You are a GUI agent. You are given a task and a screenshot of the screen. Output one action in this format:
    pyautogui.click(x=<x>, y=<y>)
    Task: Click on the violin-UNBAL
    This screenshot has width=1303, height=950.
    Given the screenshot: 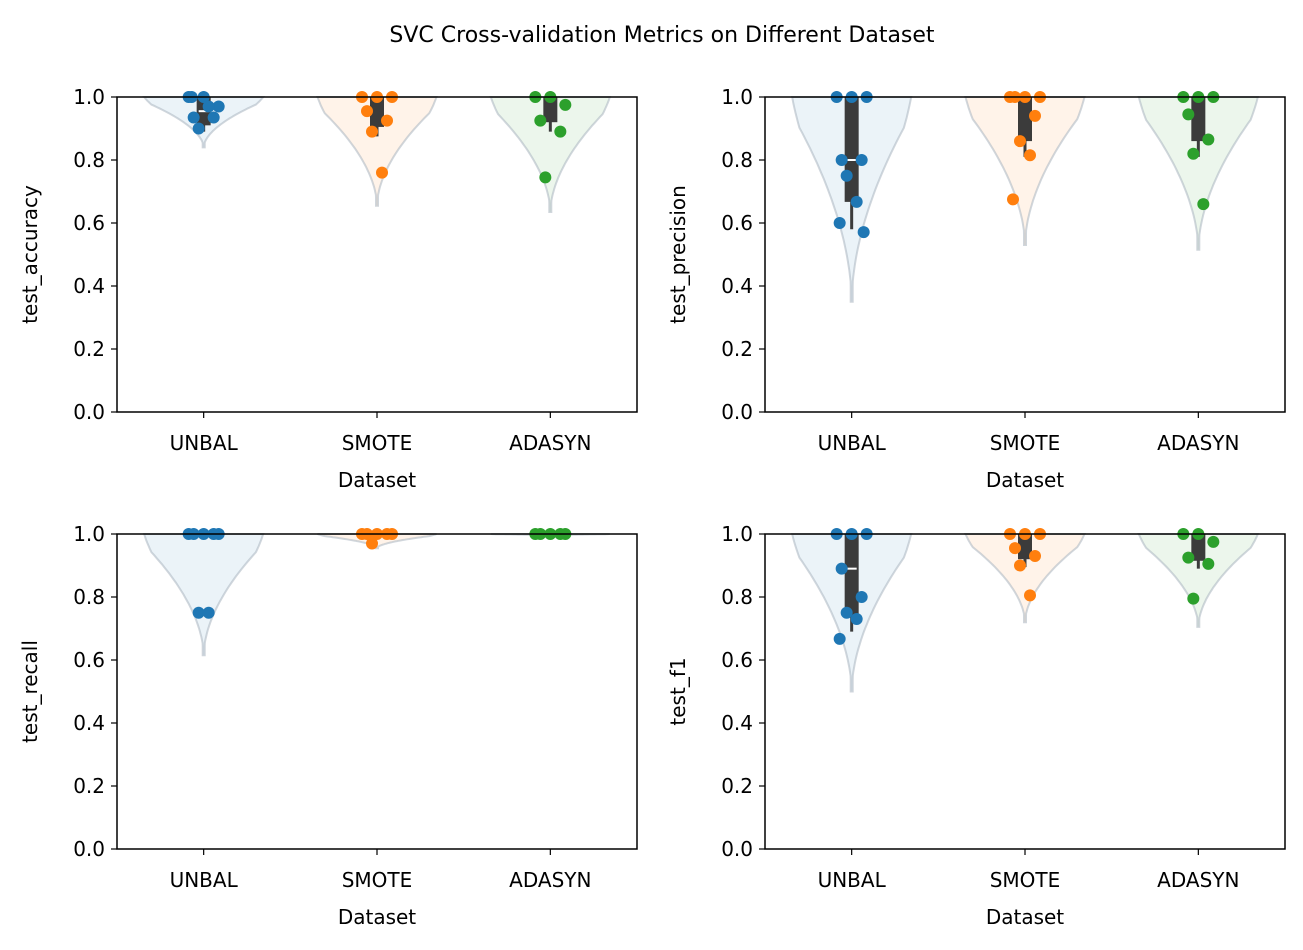 What is the action you would take?
    pyautogui.click(x=203, y=595)
    